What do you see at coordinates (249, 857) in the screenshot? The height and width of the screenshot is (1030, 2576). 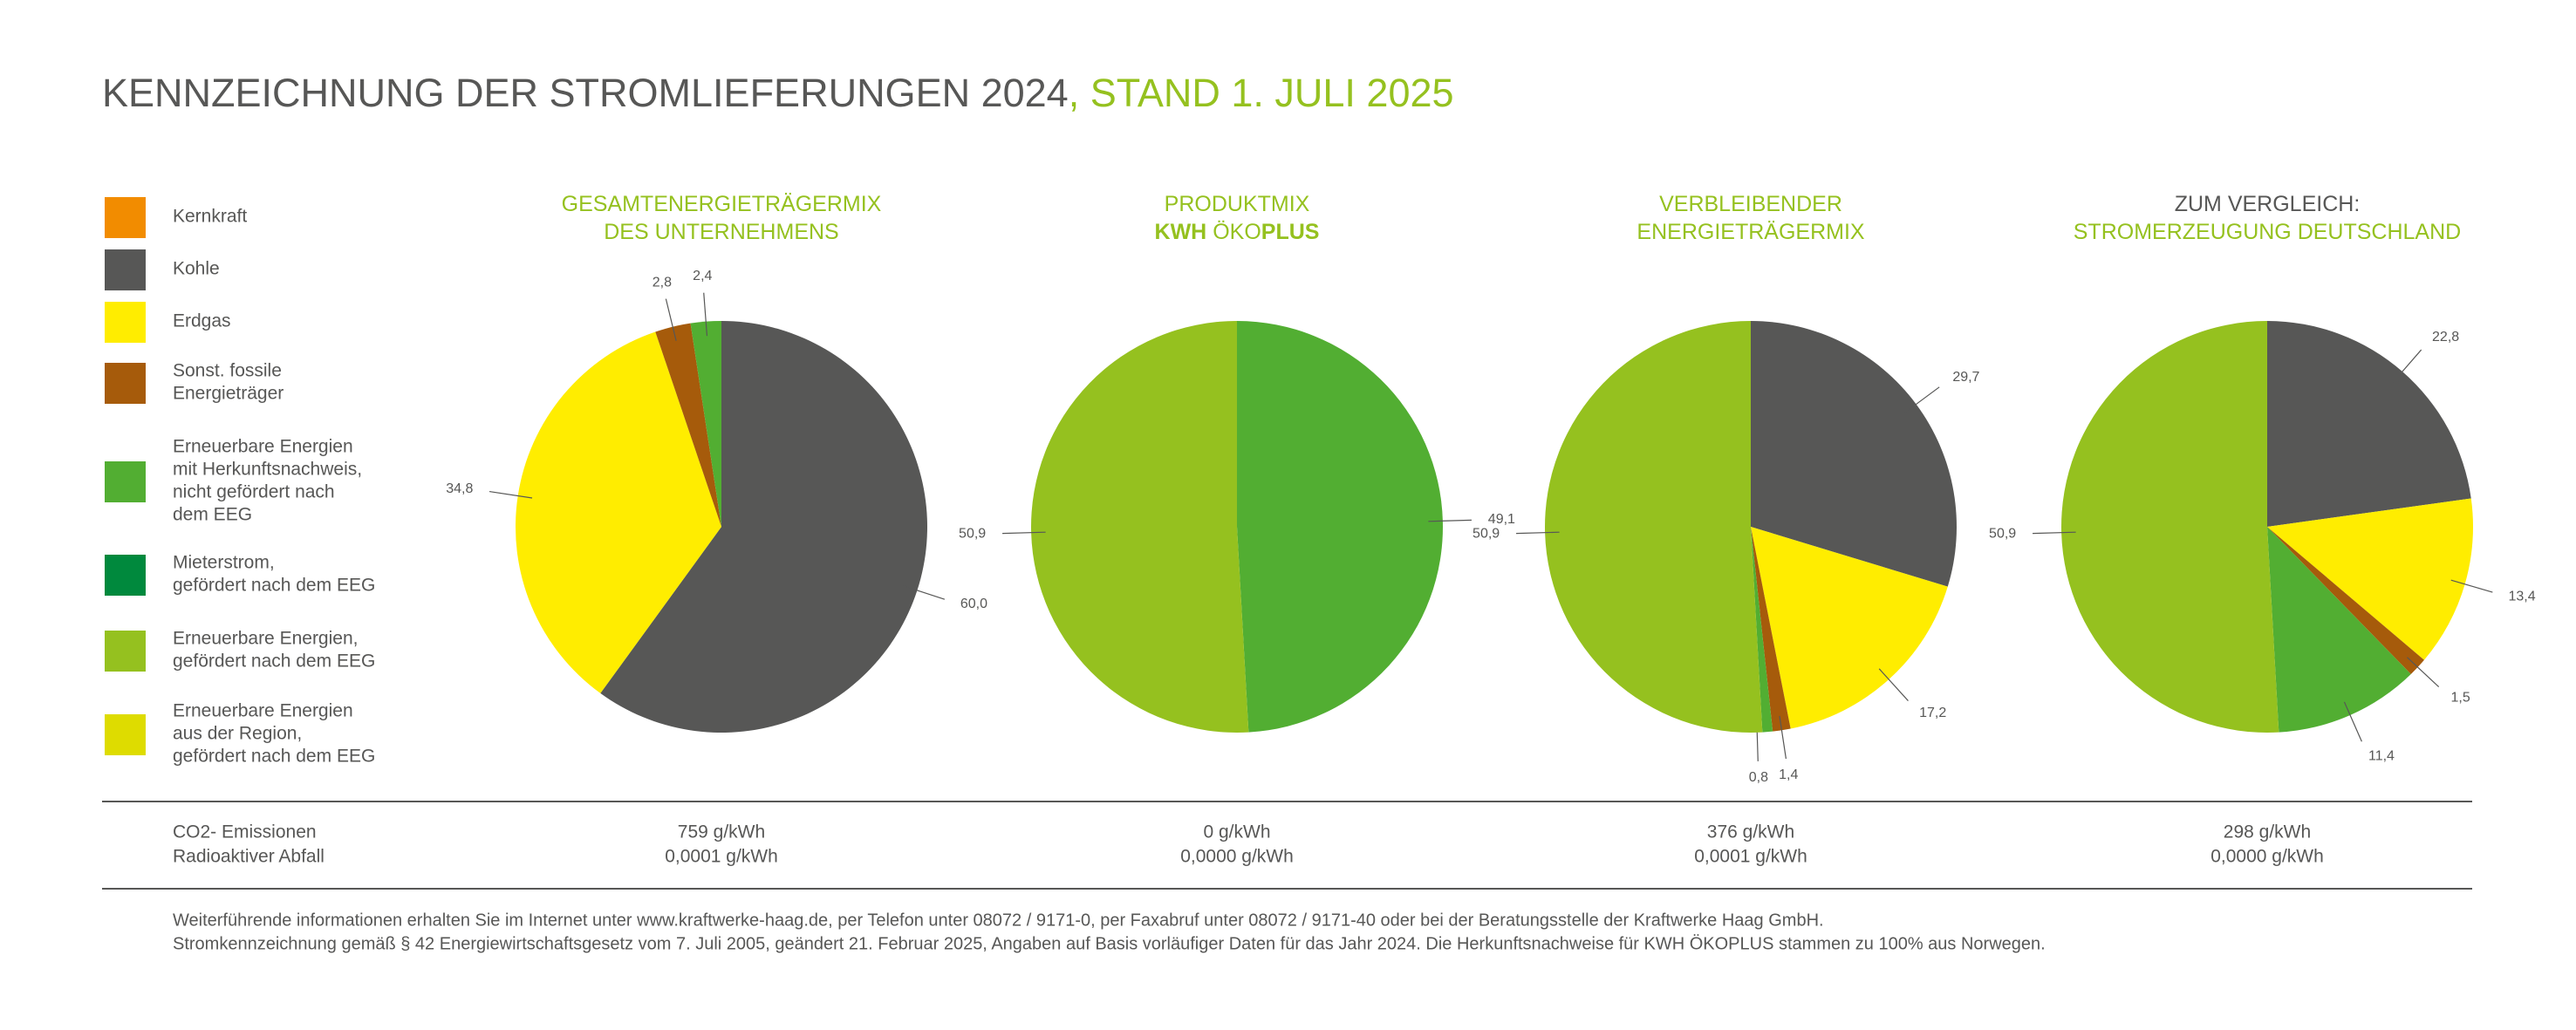 I see `emission-label: Radioaktiver Abfall` at bounding box center [249, 857].